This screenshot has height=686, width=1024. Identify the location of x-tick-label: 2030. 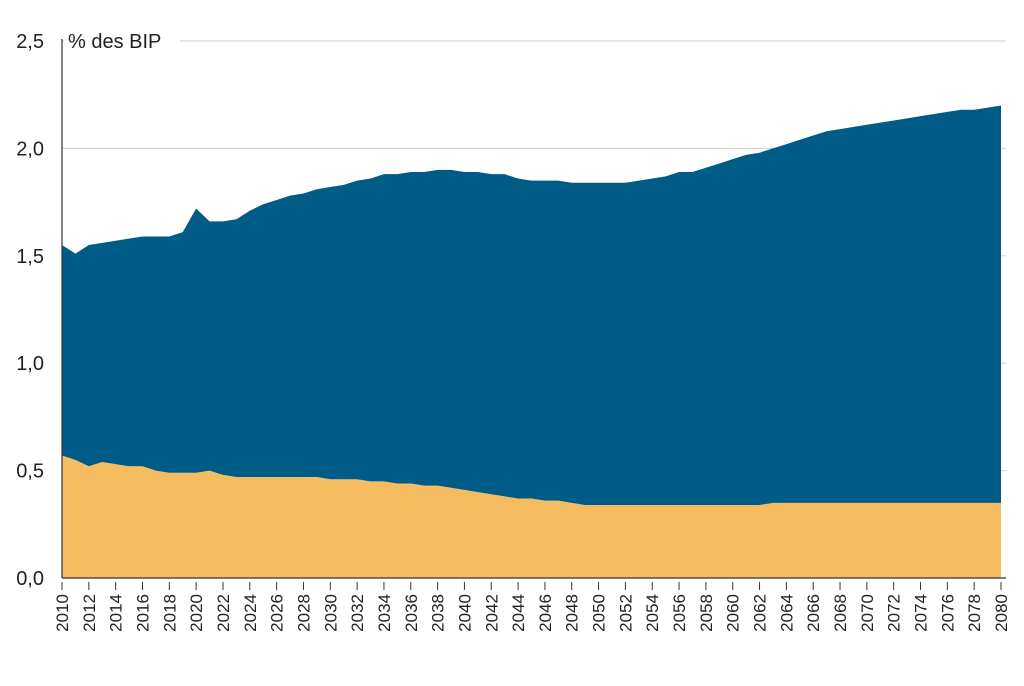
(330, 613).